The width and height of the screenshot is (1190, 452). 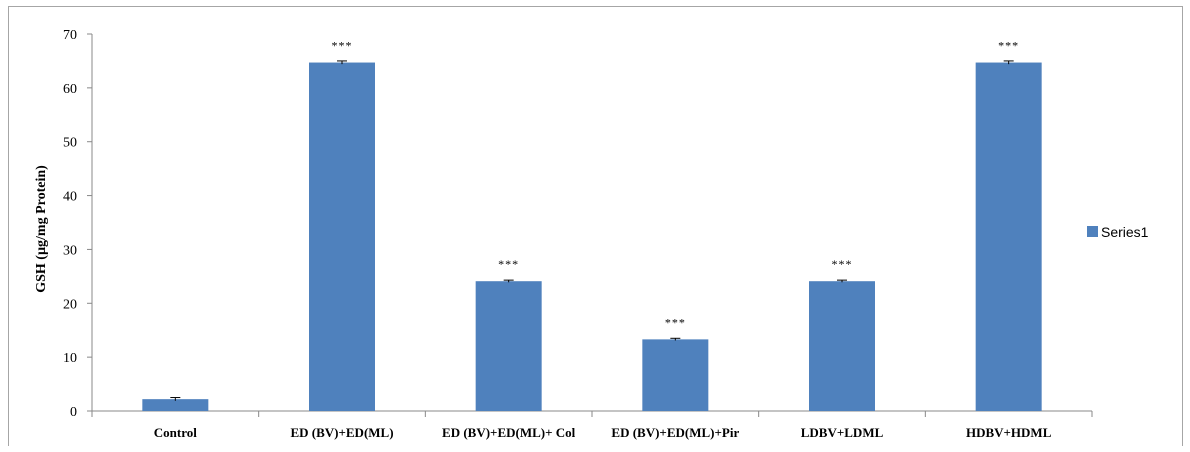 I want to click on y-tick-label: 60, so click(x=70, y=89).